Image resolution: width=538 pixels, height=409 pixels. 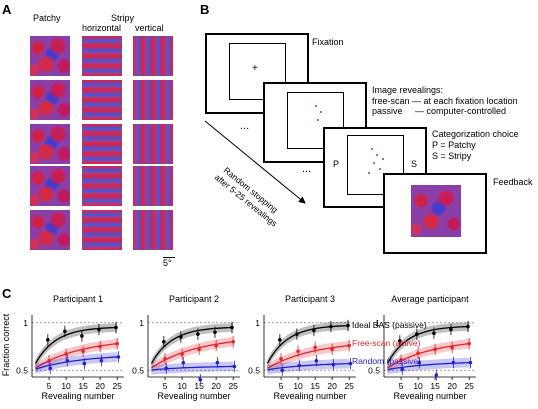 I want to click on fixation-label: Fixation, so click(x=328, y=42).